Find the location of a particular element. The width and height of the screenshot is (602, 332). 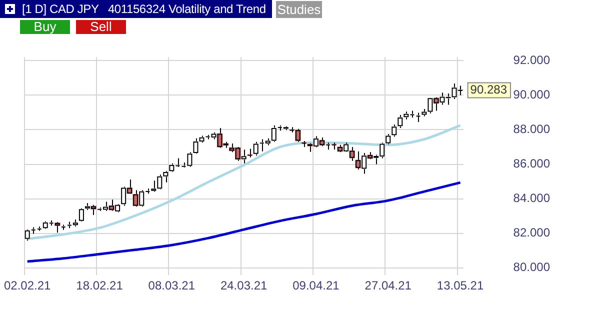

y-tick-label: 82.000 is located at coordinates (531, 233).